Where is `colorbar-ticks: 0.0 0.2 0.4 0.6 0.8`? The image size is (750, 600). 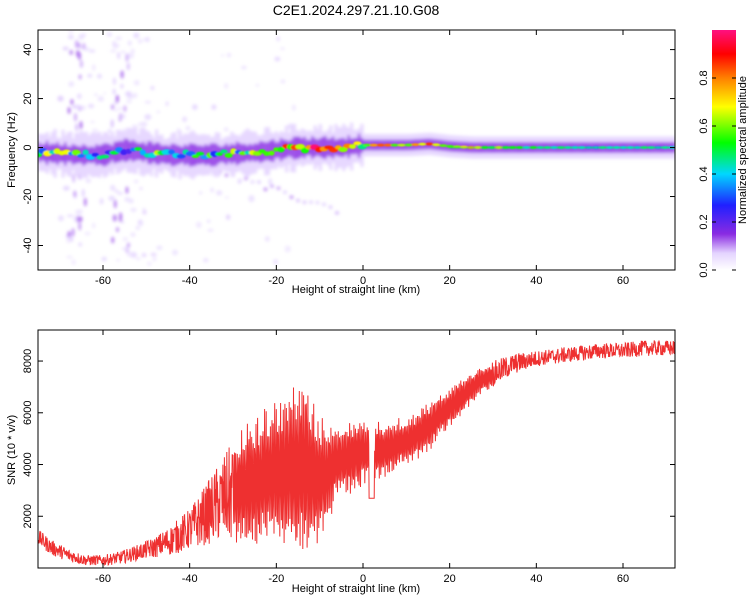
colorbar-ticks: 0.0 0.2 0.4 0.6 0.8 is located at coordinates (717, 174).